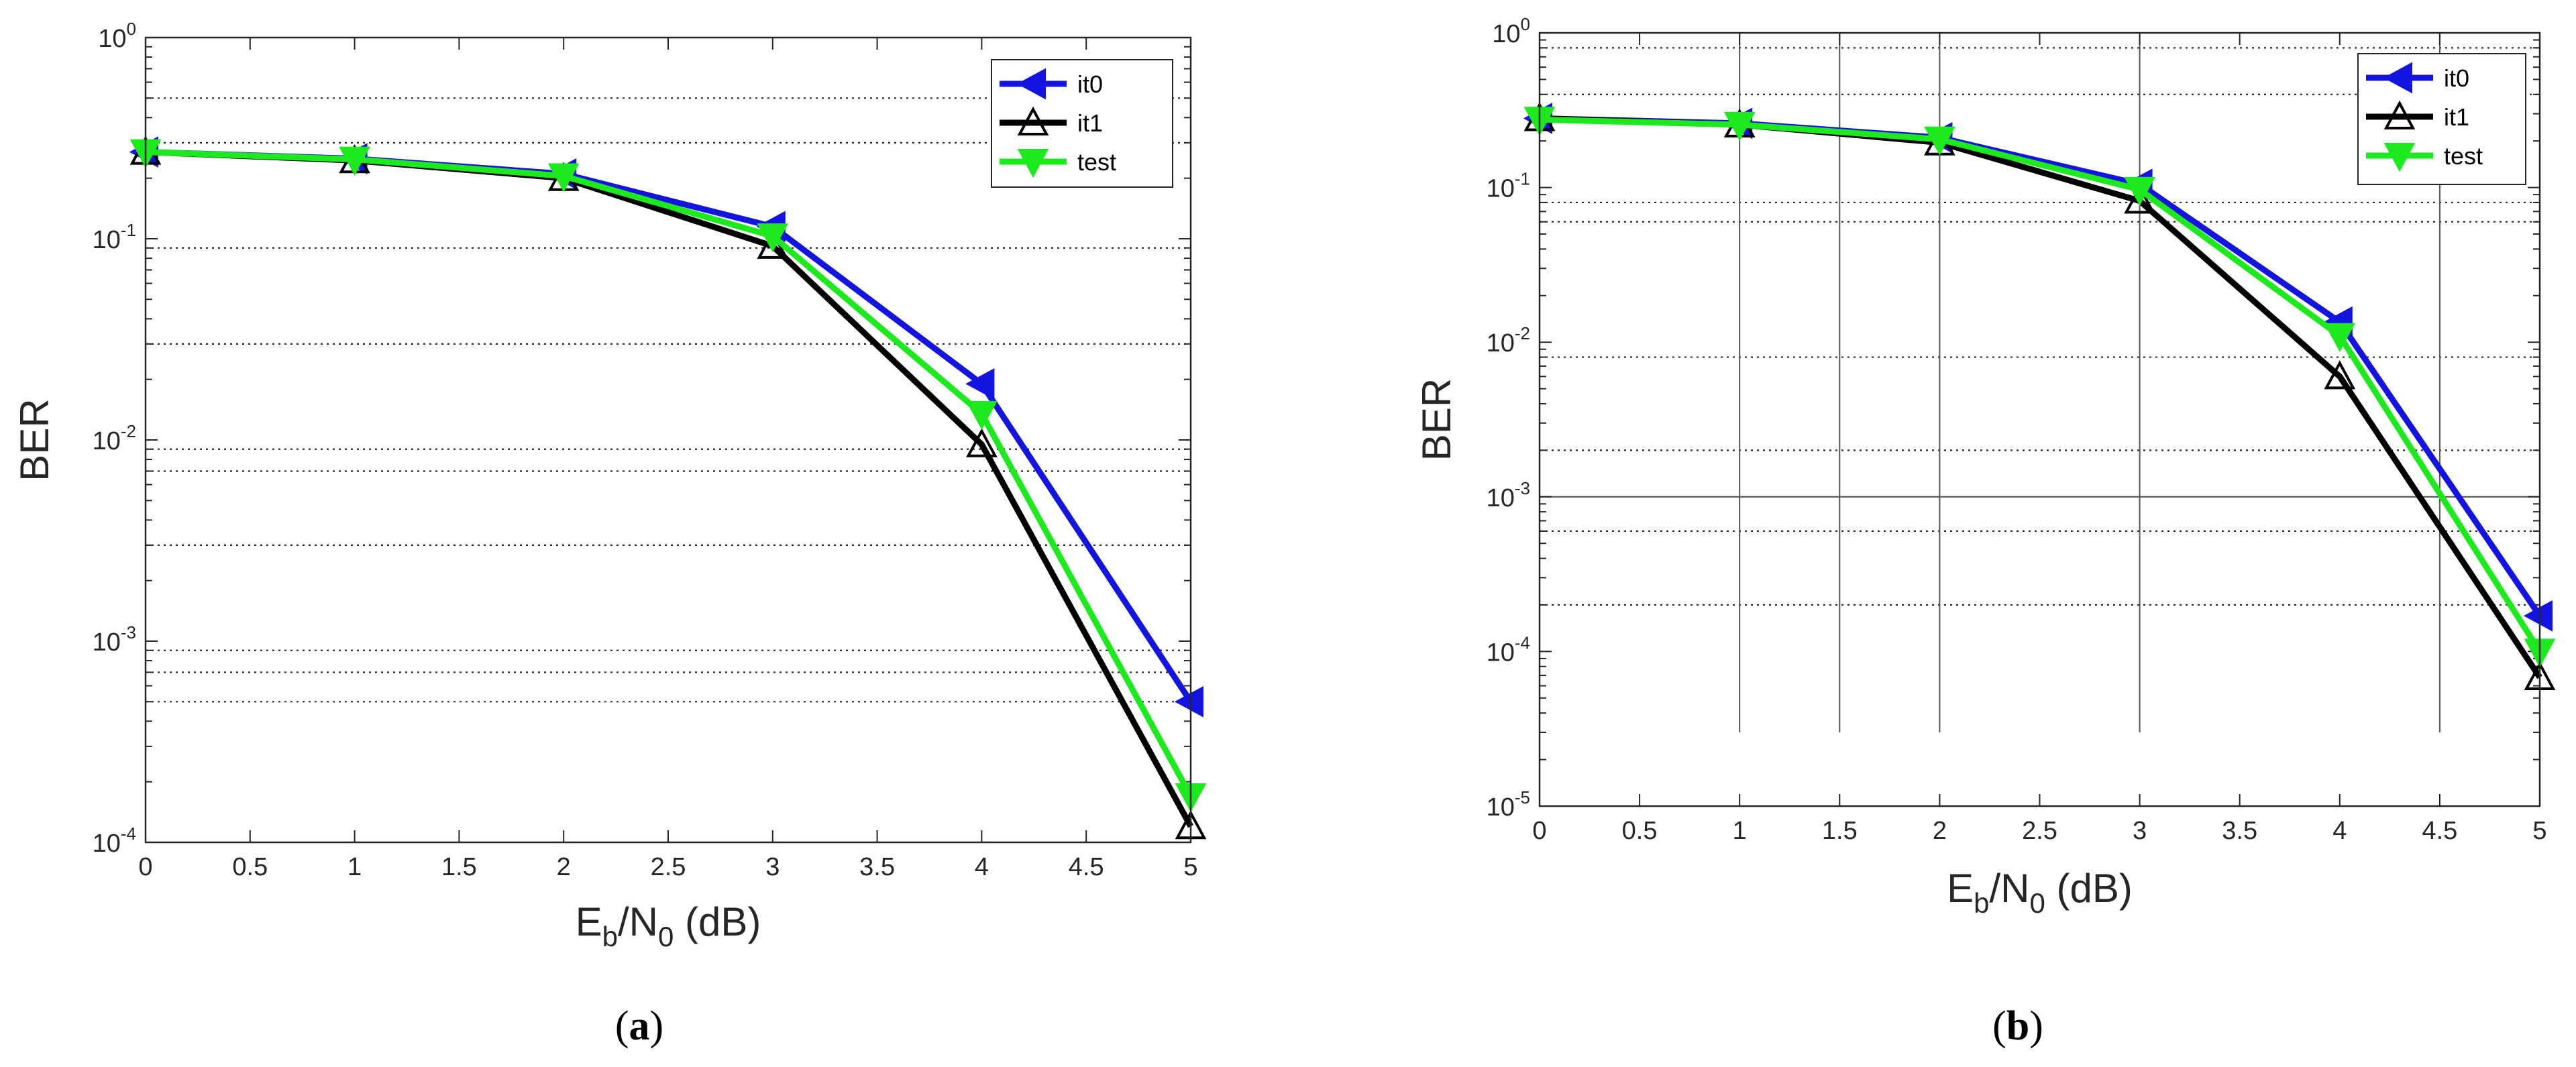 The image size is (2576, 1067). What do you see at coordinates (639, 1026) in the screenshot?
I see `panel-caption: (a)` at bounding box center [639, 1026].